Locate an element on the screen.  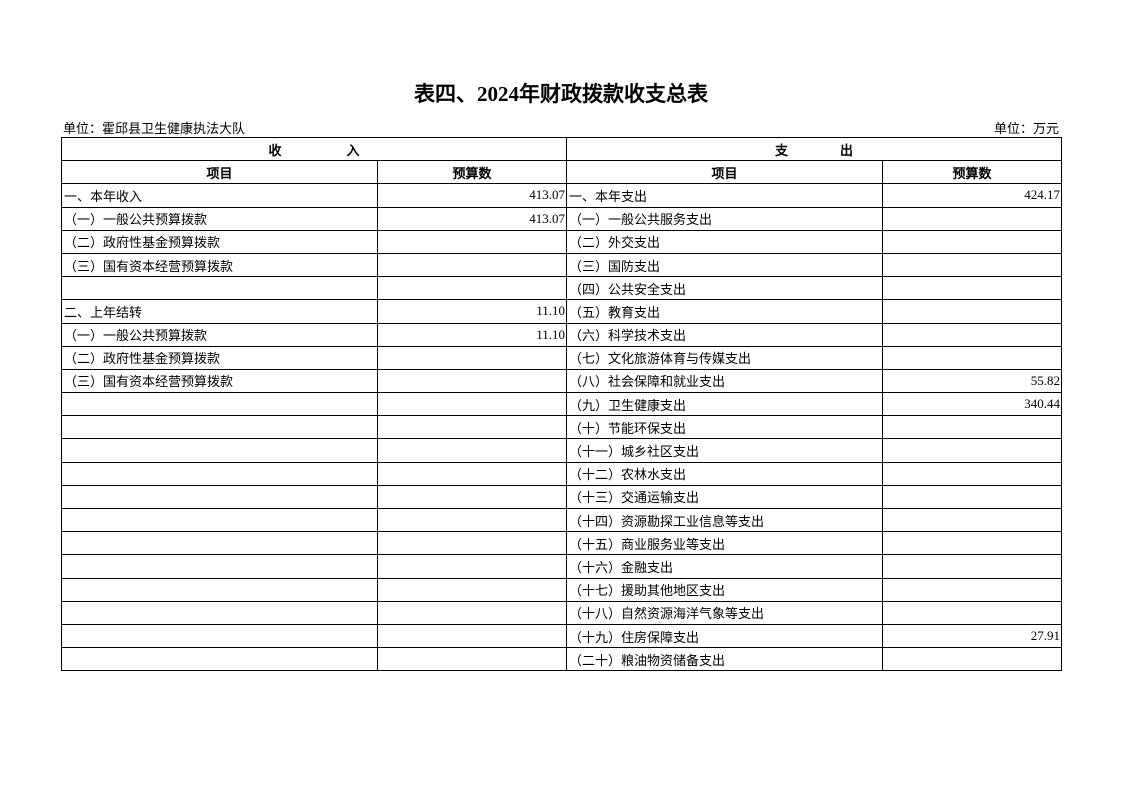
expense-item-cell: （七）文化旅游体育与传媒支出 is located at coordinates (725, 357).